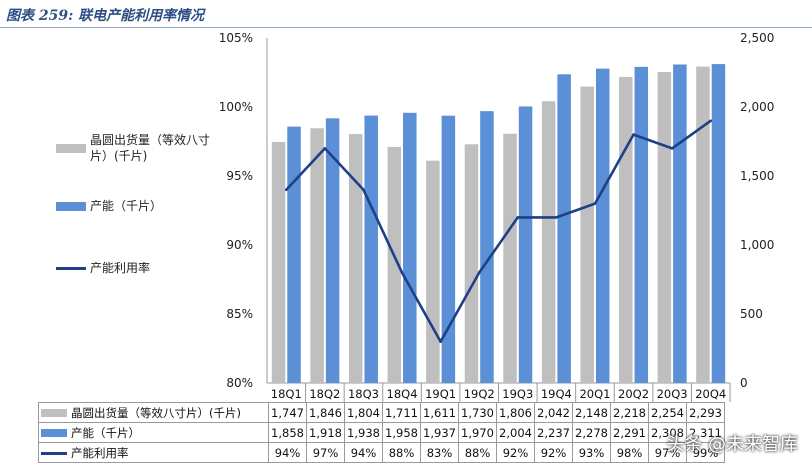  What do you see at coordinates (236, 38) in the screenshot?
I see `left-tick-label: 105%` at bounding box center [236, 38].